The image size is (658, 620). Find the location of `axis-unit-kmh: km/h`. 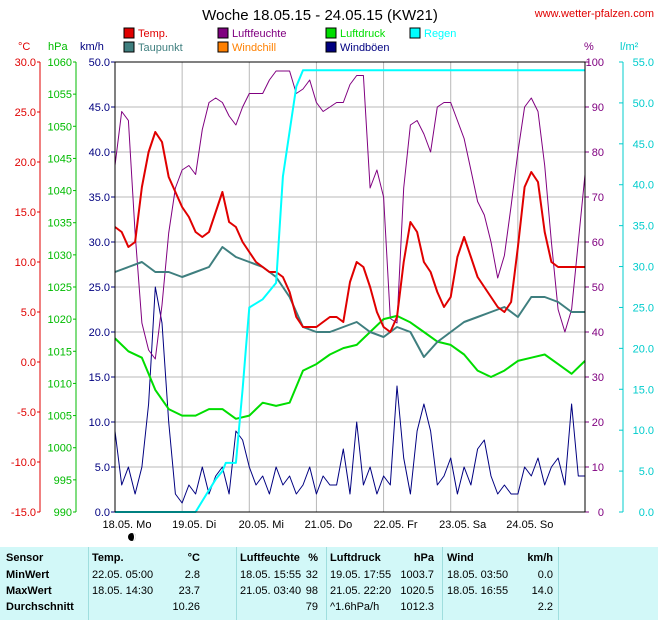

axis-unit-kmh: km/h is located at coordinates (92, 47).